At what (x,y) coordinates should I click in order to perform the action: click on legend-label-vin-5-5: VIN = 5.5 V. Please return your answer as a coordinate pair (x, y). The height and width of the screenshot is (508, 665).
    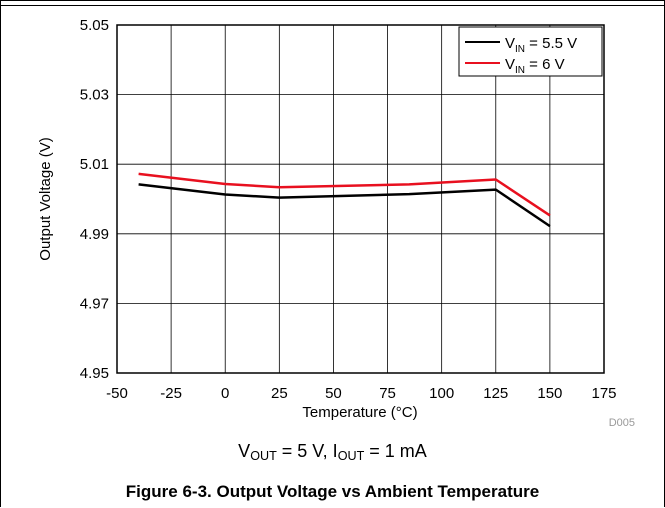
    Looking at the image, I should click on (541, 45).